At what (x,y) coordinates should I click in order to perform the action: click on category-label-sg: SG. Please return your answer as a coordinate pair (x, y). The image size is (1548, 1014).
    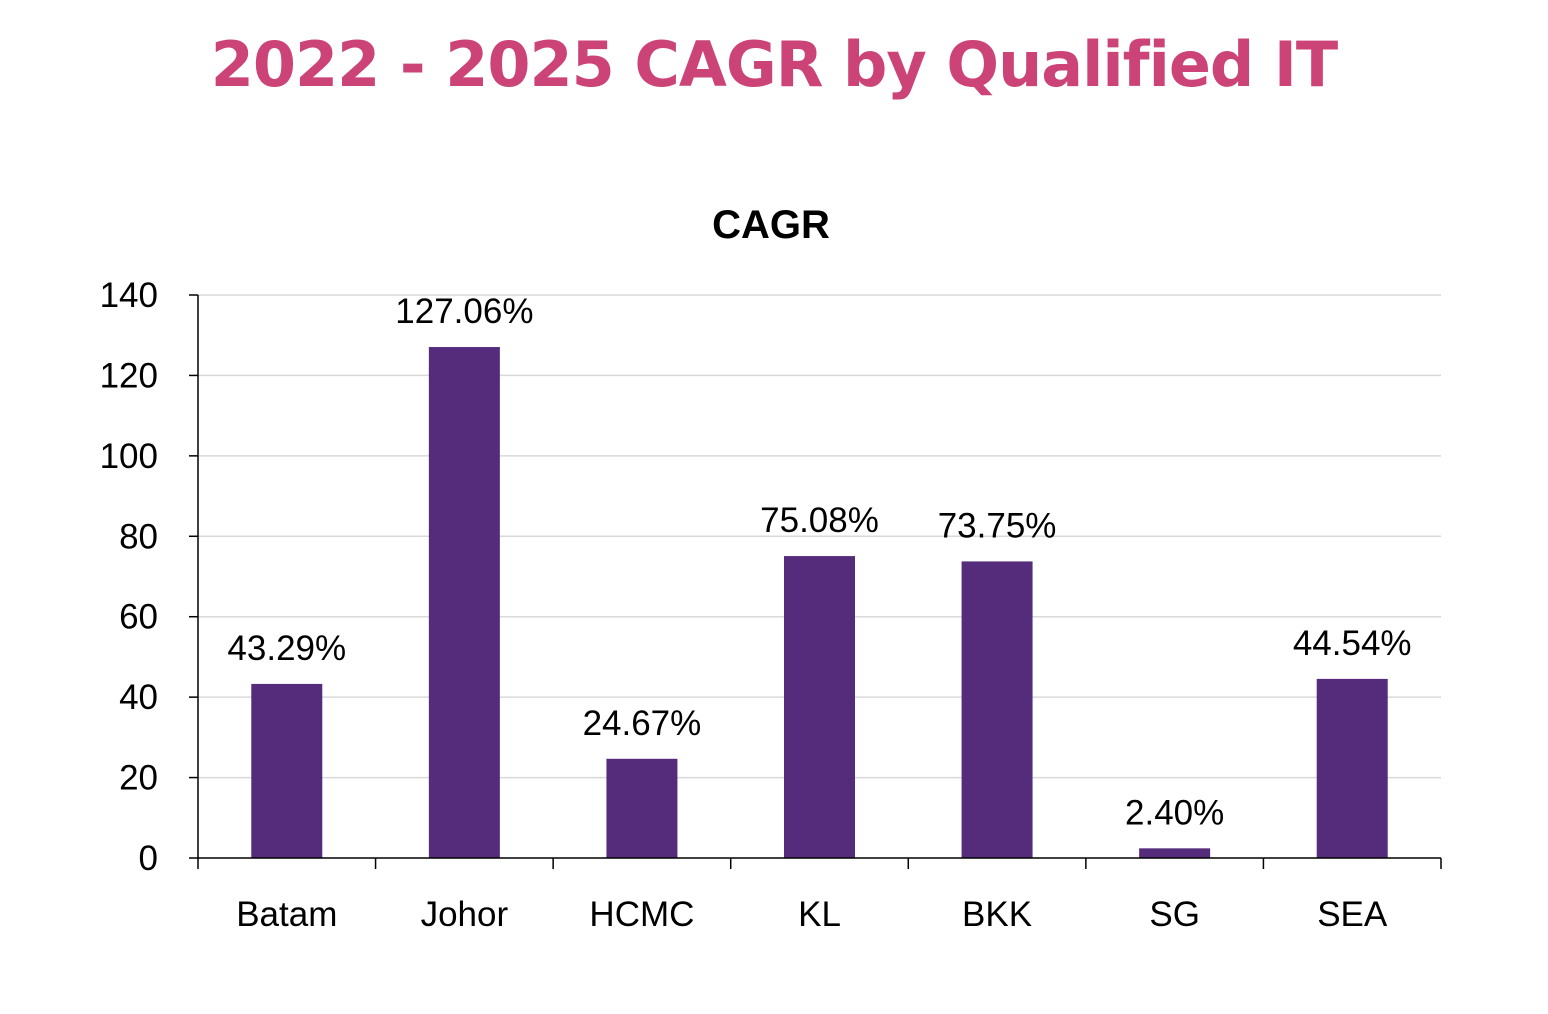
    Looking at the image, I should click on (1174, 914).